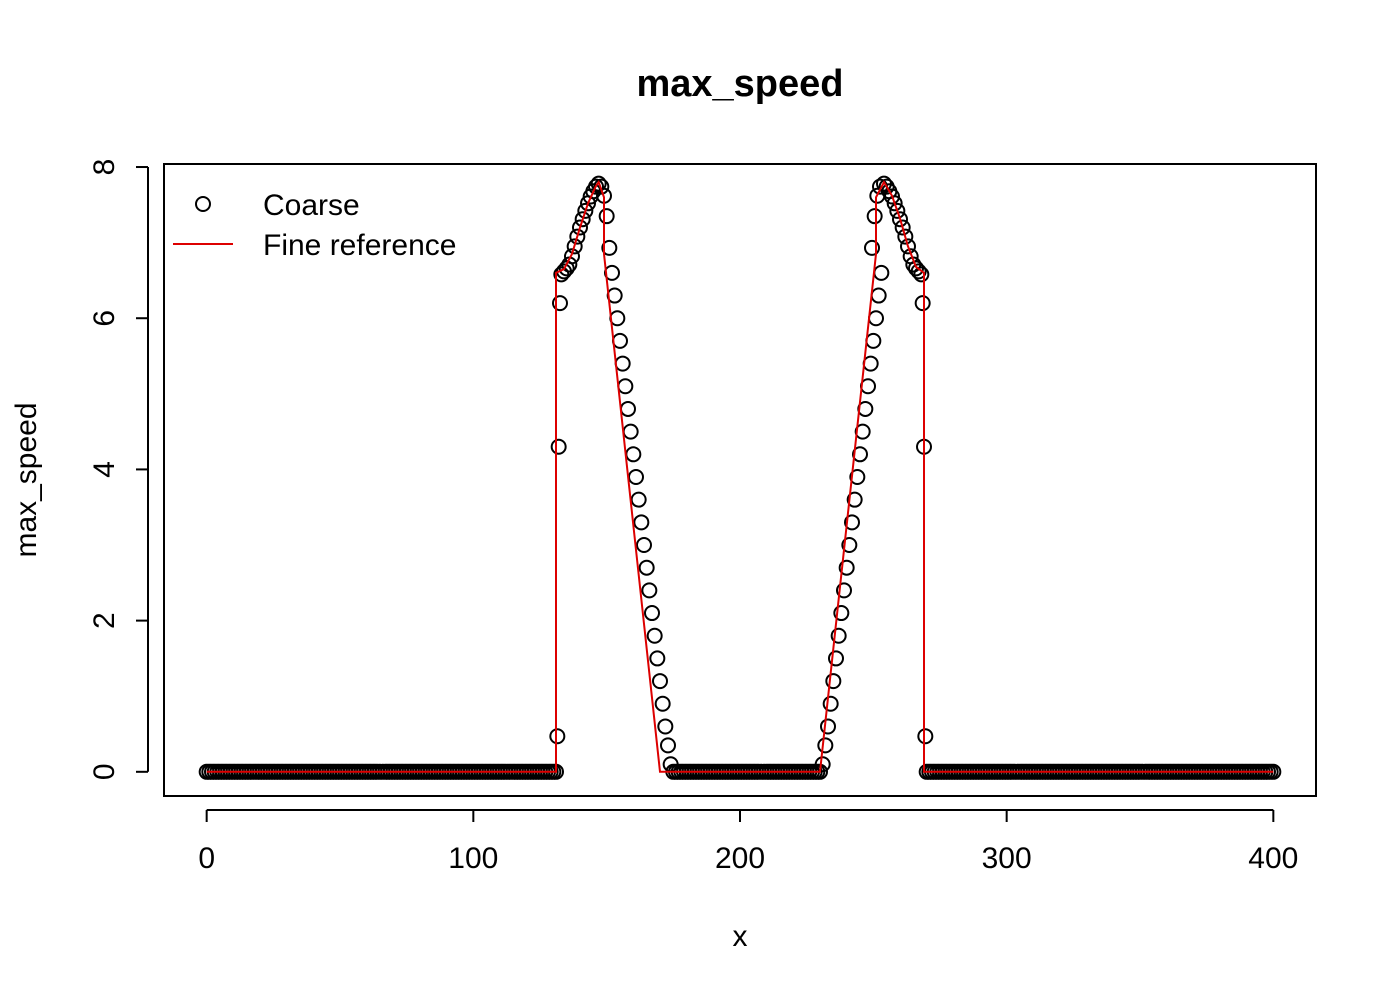 This screenshot has width=1400, height=1000. What do you see at coordinates (740, 936) in the screenshot?
I see `x-axis-label: x` at bounding box center [740, 936].